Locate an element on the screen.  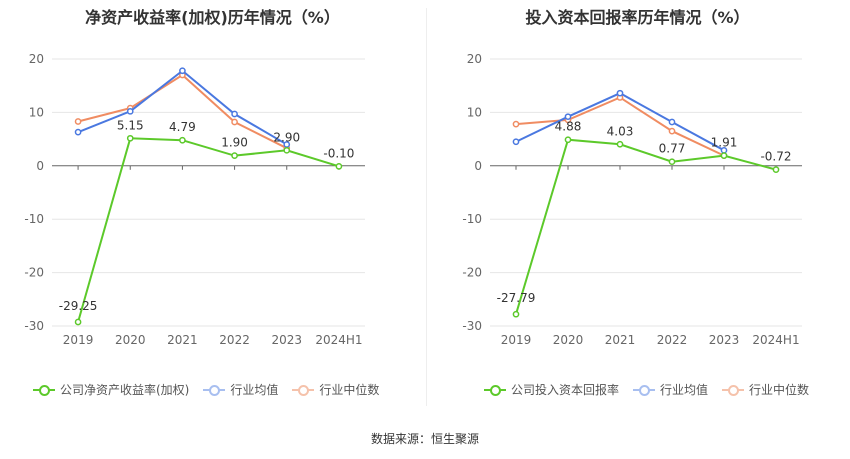
left-chart-legend: 公司净资产收益率(加权) 行业均值 行业中位数 is located at coordinates (206, 389).